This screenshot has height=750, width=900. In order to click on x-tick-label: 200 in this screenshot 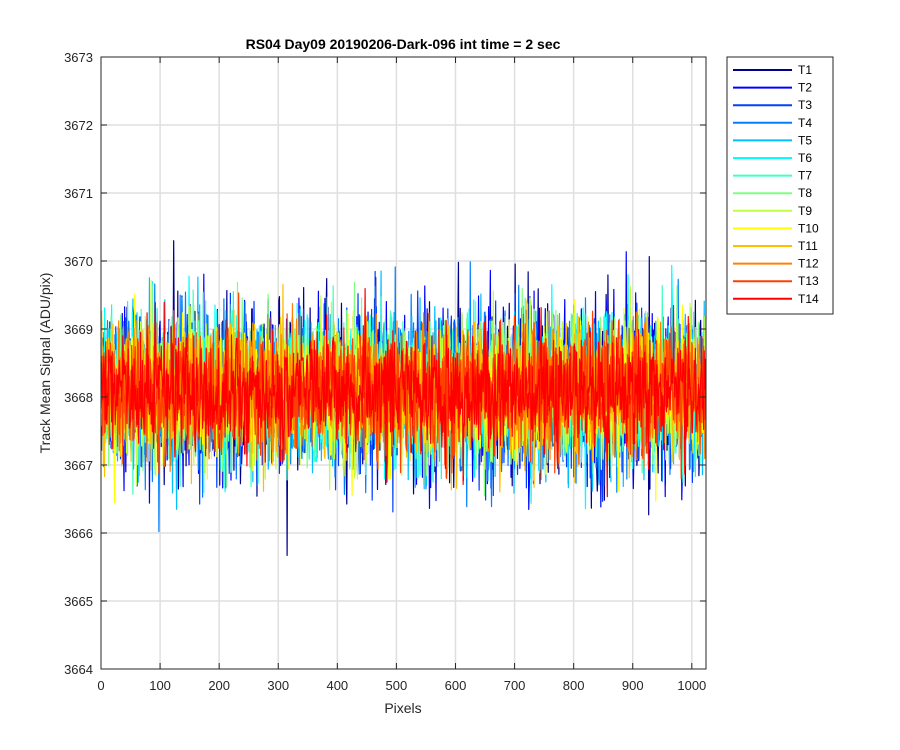, I will do `click(219, 685)`.